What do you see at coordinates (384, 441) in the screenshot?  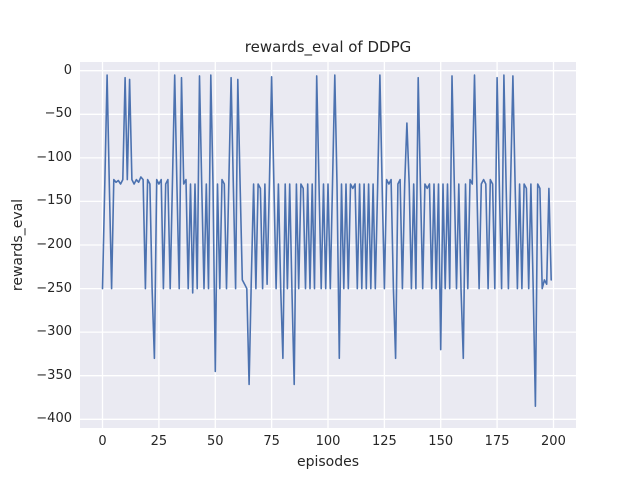 I see `x-tick-label: 125` at bounding box center [384, 441].